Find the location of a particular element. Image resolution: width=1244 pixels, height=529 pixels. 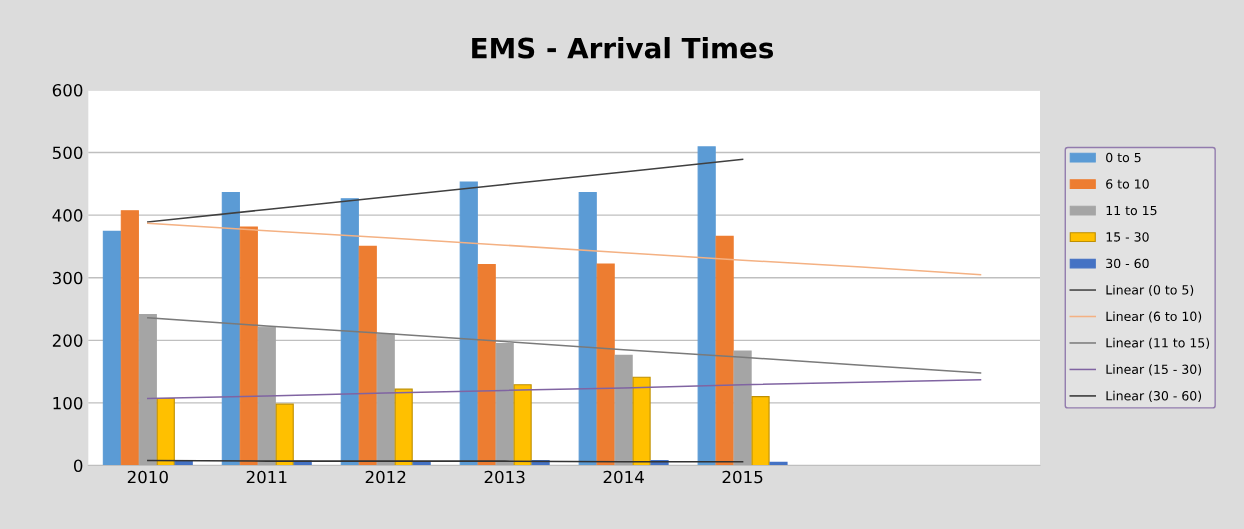

legend-label: Linear (11 to 15) is located at coordinates (1158, 343).